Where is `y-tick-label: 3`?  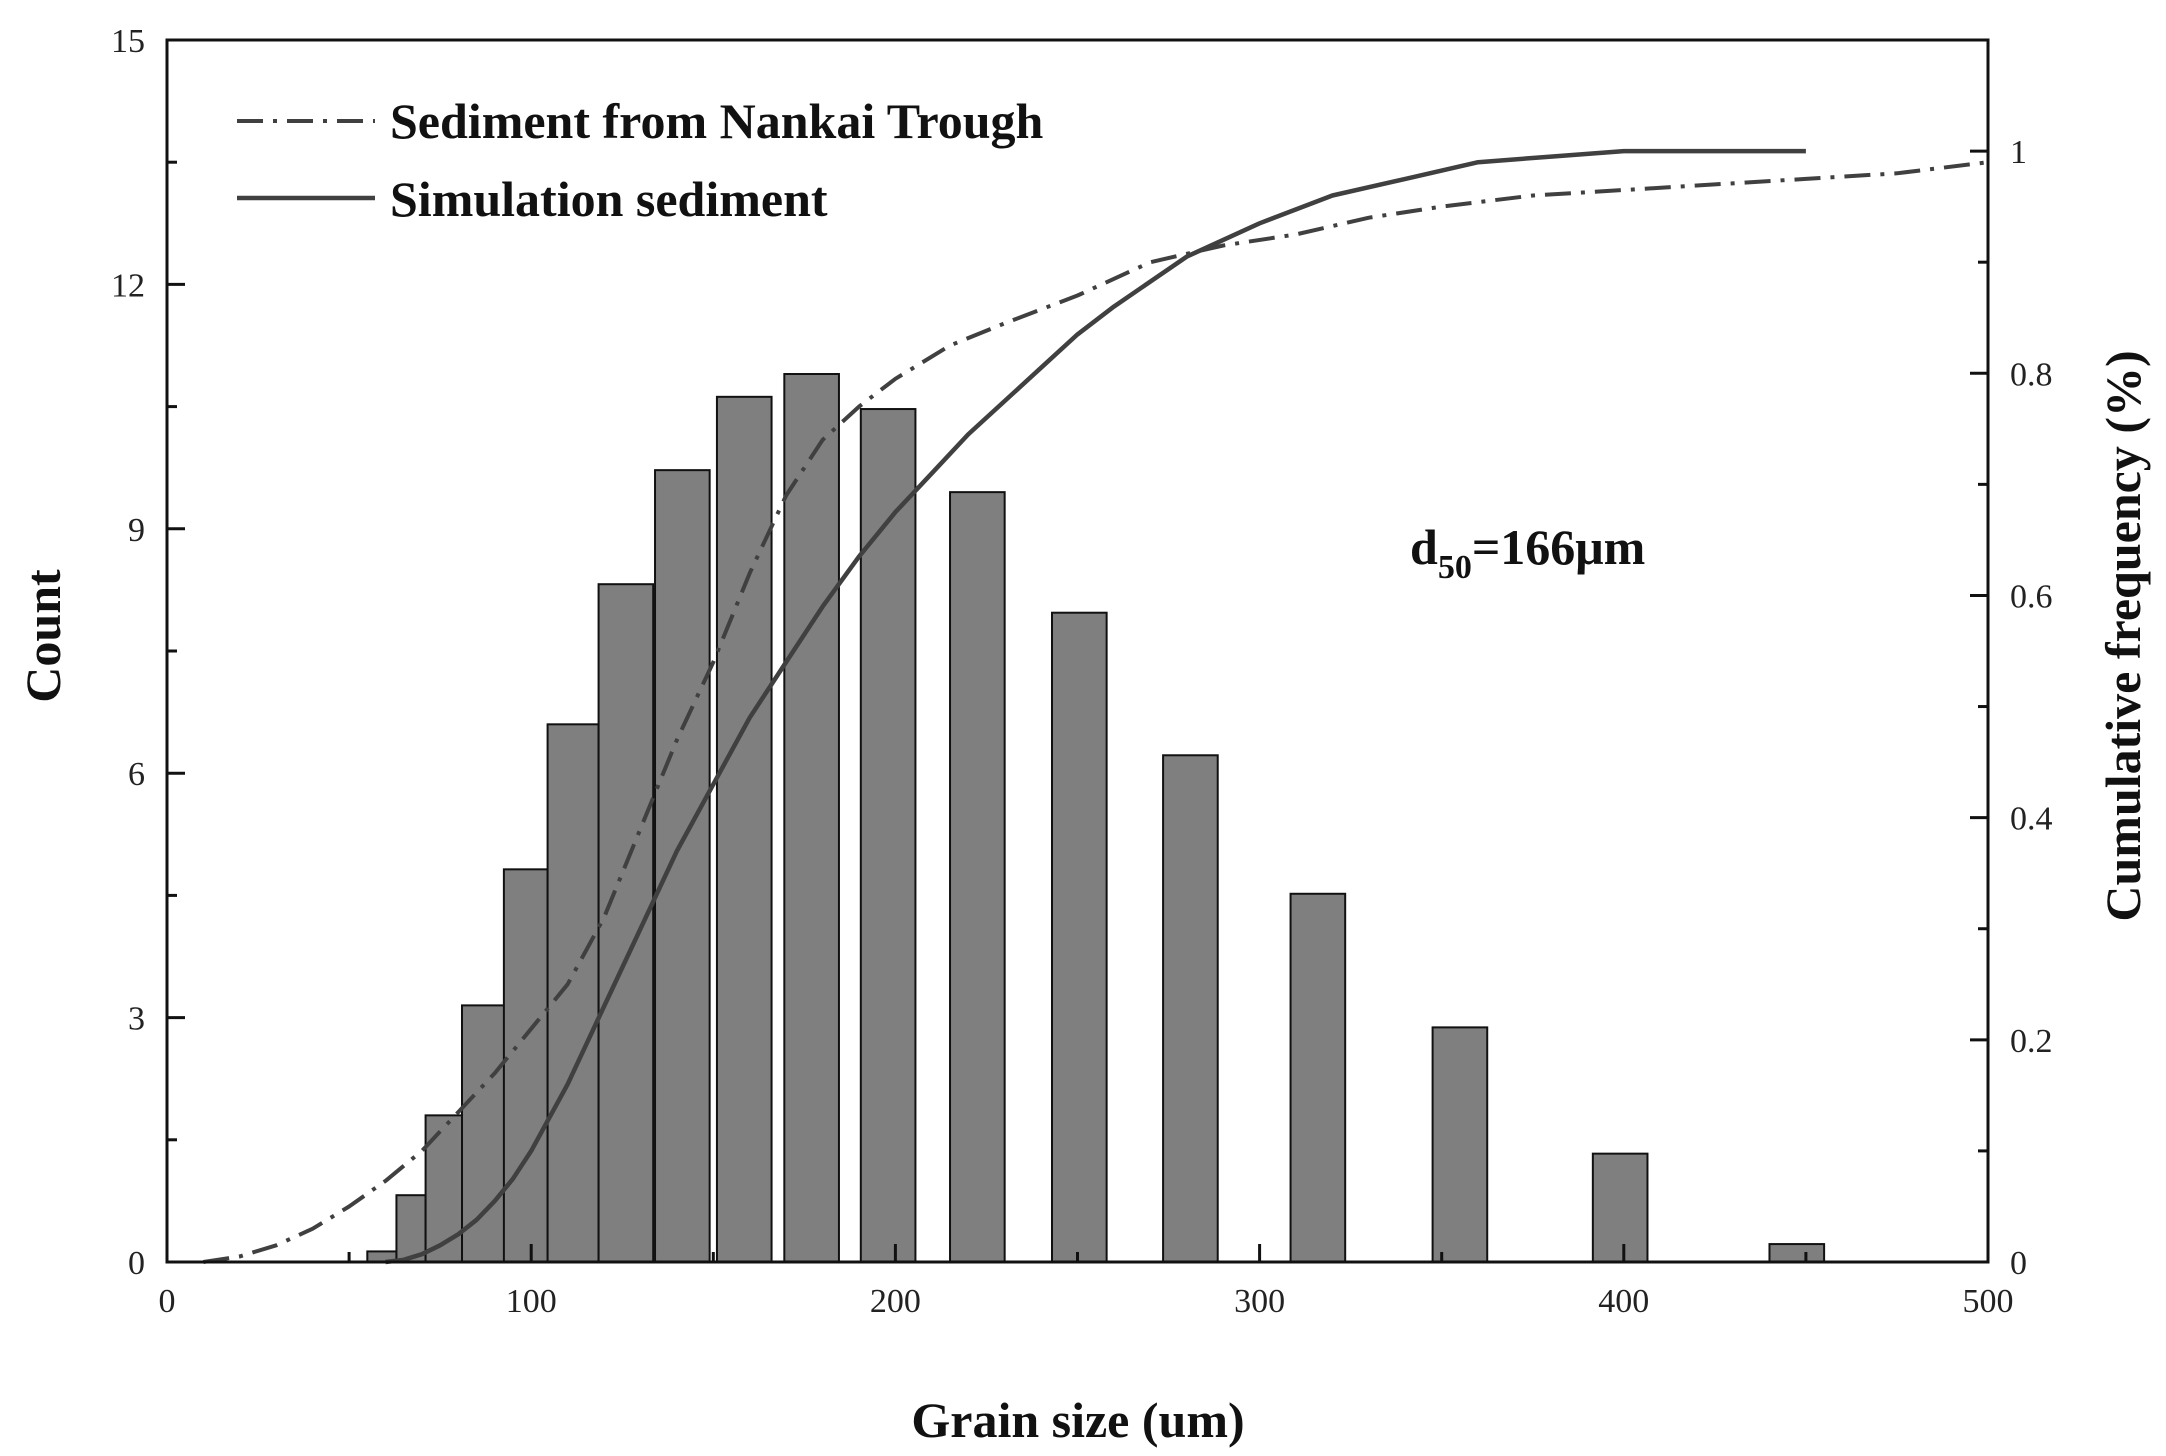
y-tick-label: 3 is located at coordinates (136, 1019).